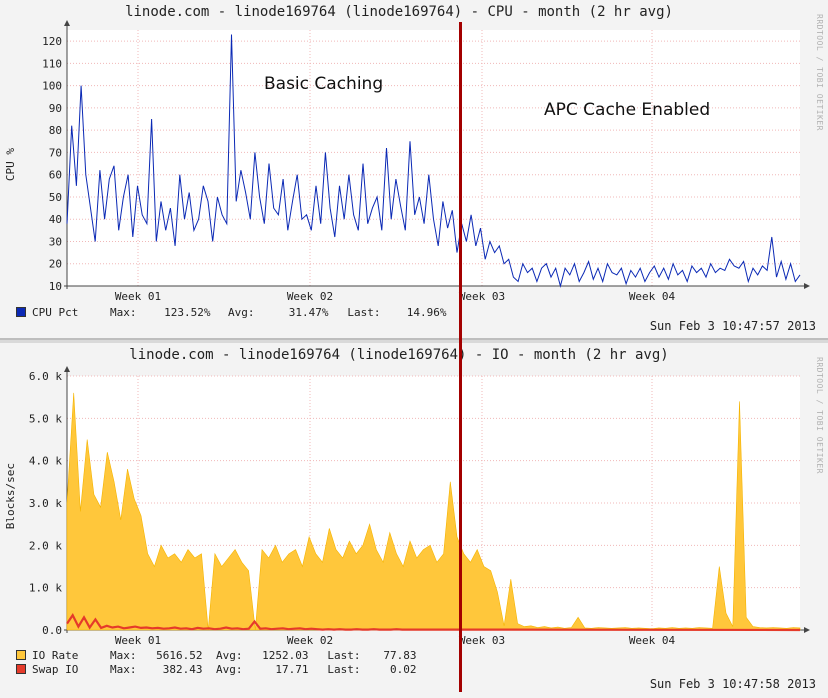  Describe the element at coordinates (52, 41) in the screenshot. I see `cpu-y-tick-label: 120` at that location.